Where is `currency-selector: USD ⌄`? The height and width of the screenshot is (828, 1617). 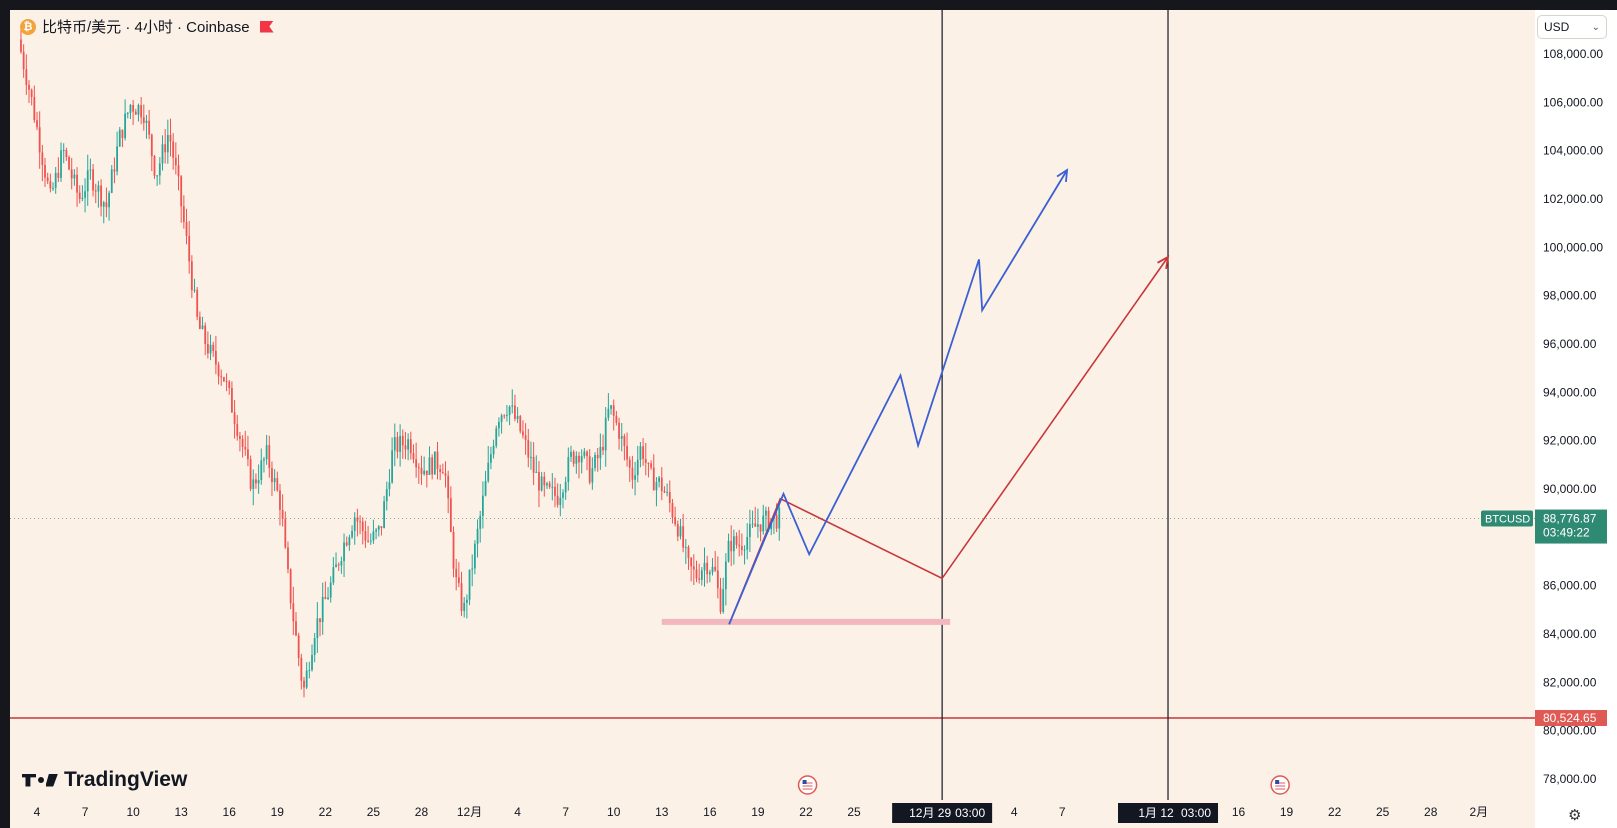
currency-selector: USD ⌄ is located at coordinates (1572, 27).